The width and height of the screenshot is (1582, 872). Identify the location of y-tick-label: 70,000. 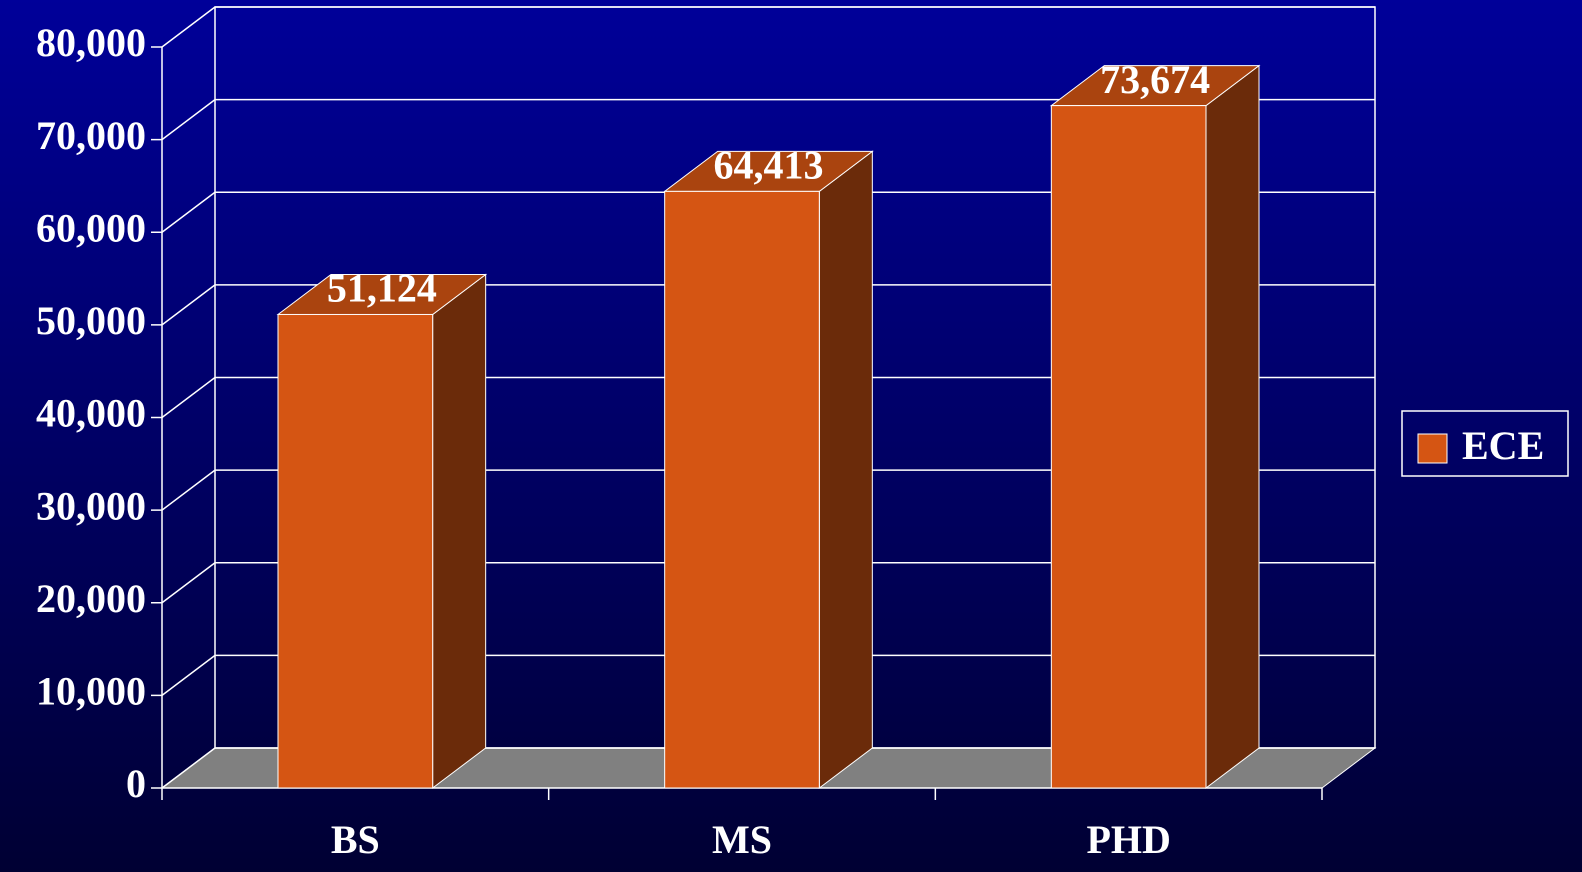
(91, 135).